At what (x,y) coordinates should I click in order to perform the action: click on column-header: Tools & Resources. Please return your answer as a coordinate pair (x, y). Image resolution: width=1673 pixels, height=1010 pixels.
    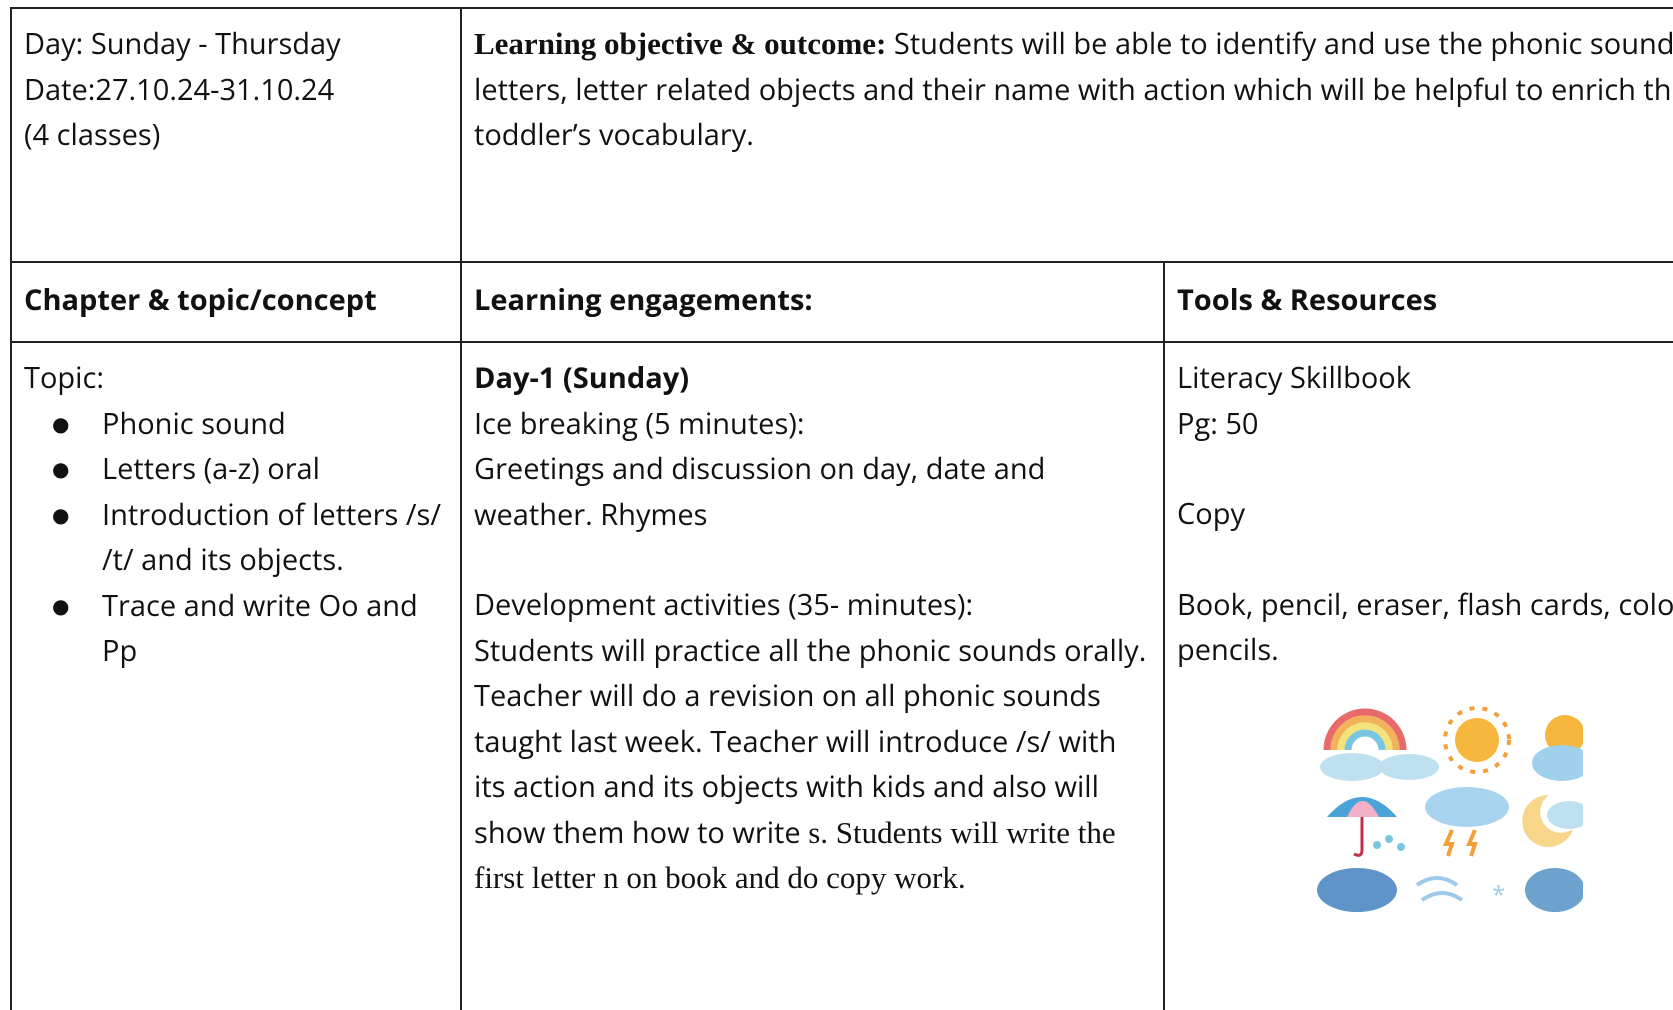
    Looking at the image, I should click on (1417, 302).